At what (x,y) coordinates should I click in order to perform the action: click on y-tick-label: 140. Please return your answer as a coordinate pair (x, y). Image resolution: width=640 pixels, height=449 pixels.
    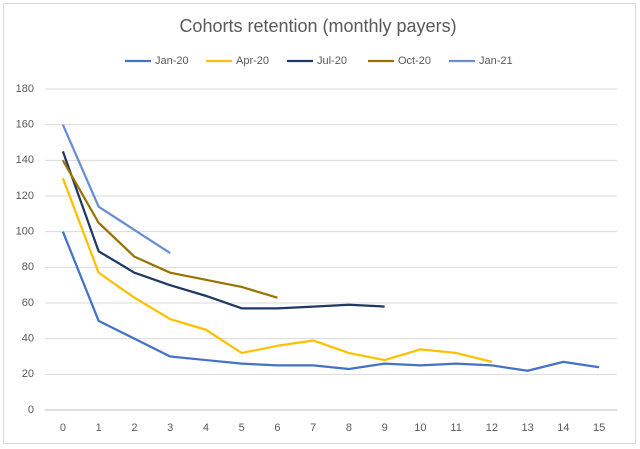
    Looking at the image, I should click on (25, 160).